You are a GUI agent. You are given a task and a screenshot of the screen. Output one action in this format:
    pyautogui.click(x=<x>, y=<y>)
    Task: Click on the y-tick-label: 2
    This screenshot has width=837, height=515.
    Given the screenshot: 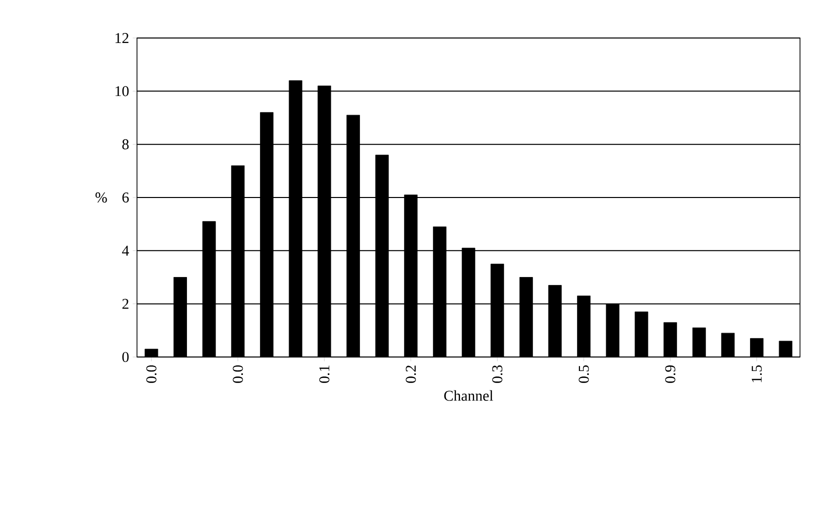 What is the action you would take?
    pyautogui.click(x=125, y=303)
    